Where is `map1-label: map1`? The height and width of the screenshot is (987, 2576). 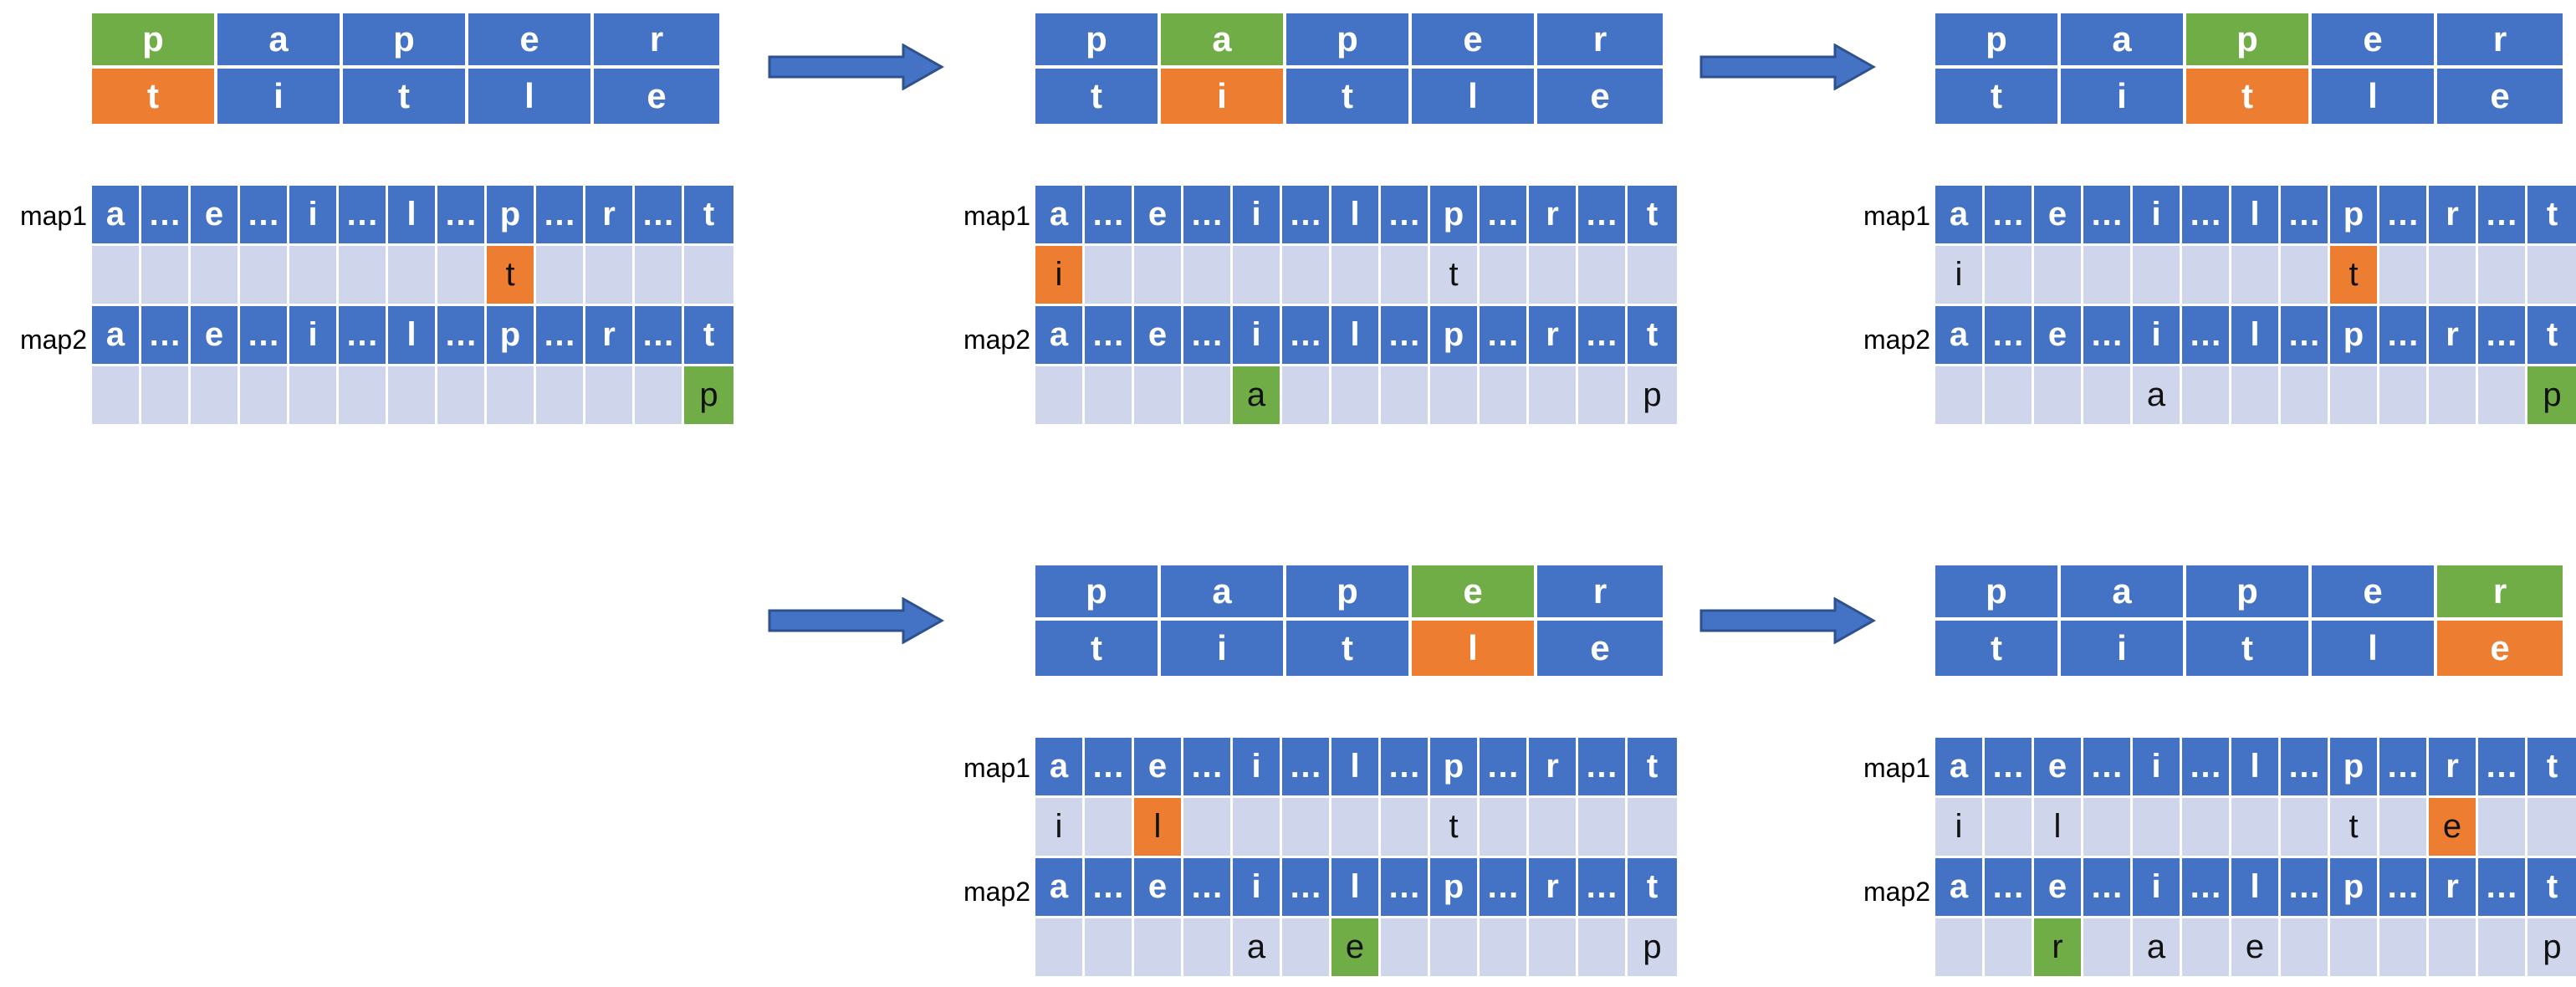 map1-label: map1 is located at coordinates (996, 216).